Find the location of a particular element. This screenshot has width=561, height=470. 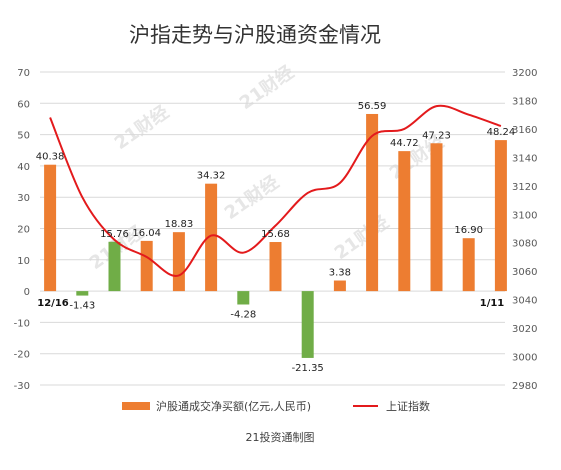

left-tick-label: 40 is located at coordinates (23, 167).